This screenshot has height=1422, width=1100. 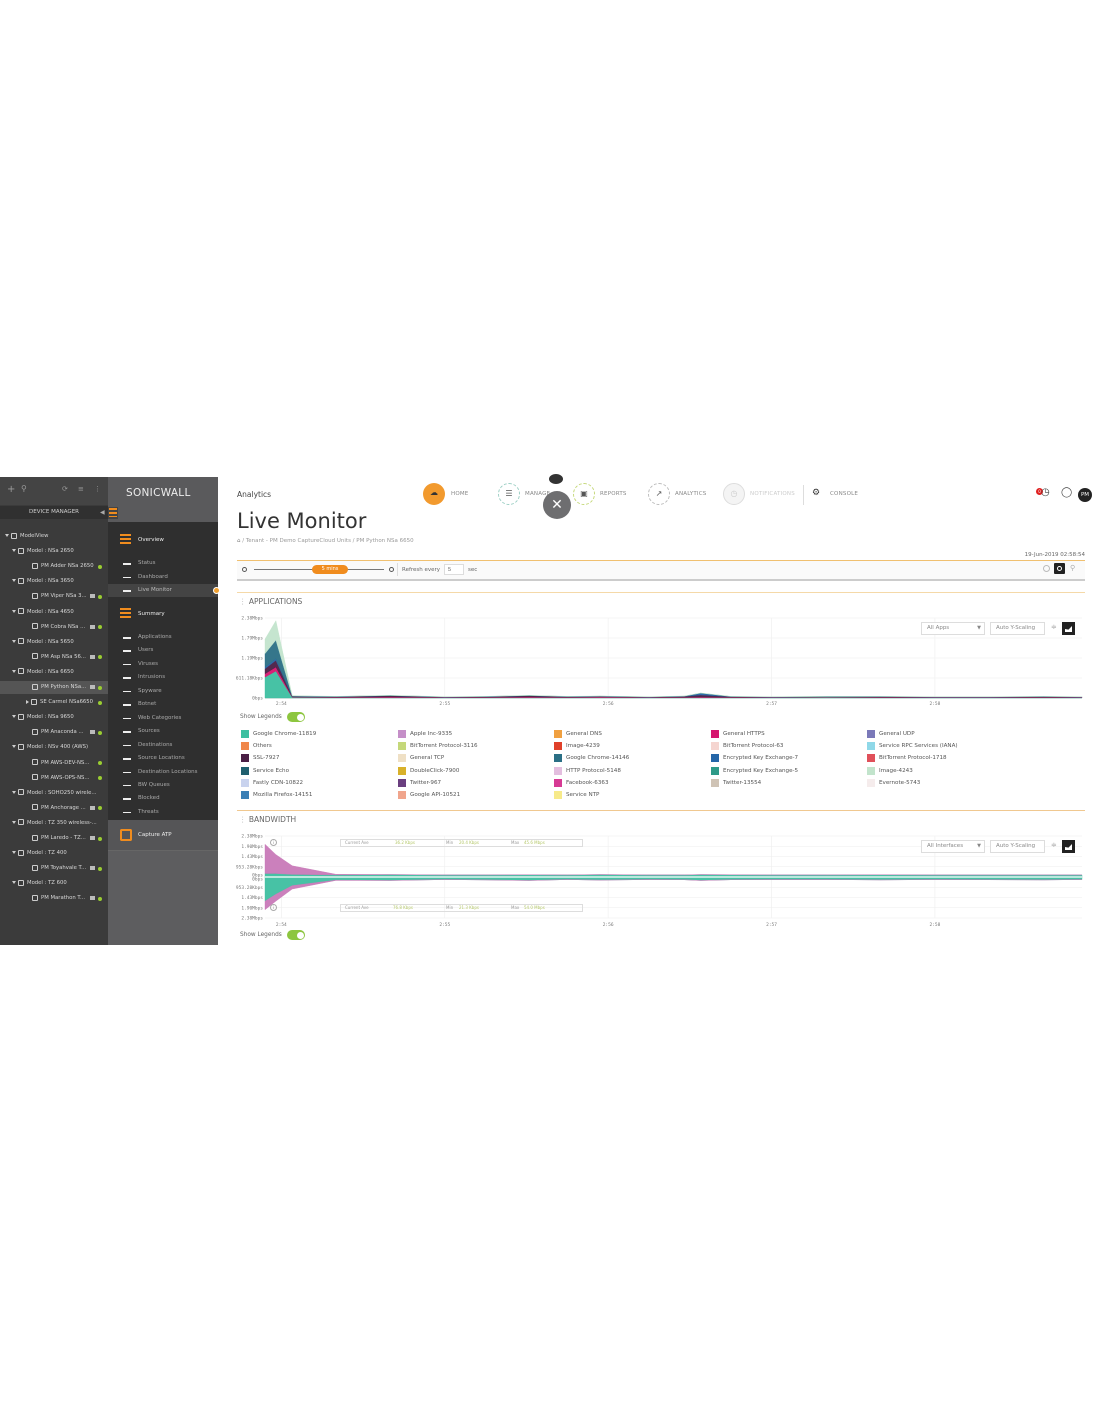 What do you see at coordinates (953, 846) in the screenshot?
I see `interfaces-filter-select: All Interfaces ▼` at bounding box center [953, 846].